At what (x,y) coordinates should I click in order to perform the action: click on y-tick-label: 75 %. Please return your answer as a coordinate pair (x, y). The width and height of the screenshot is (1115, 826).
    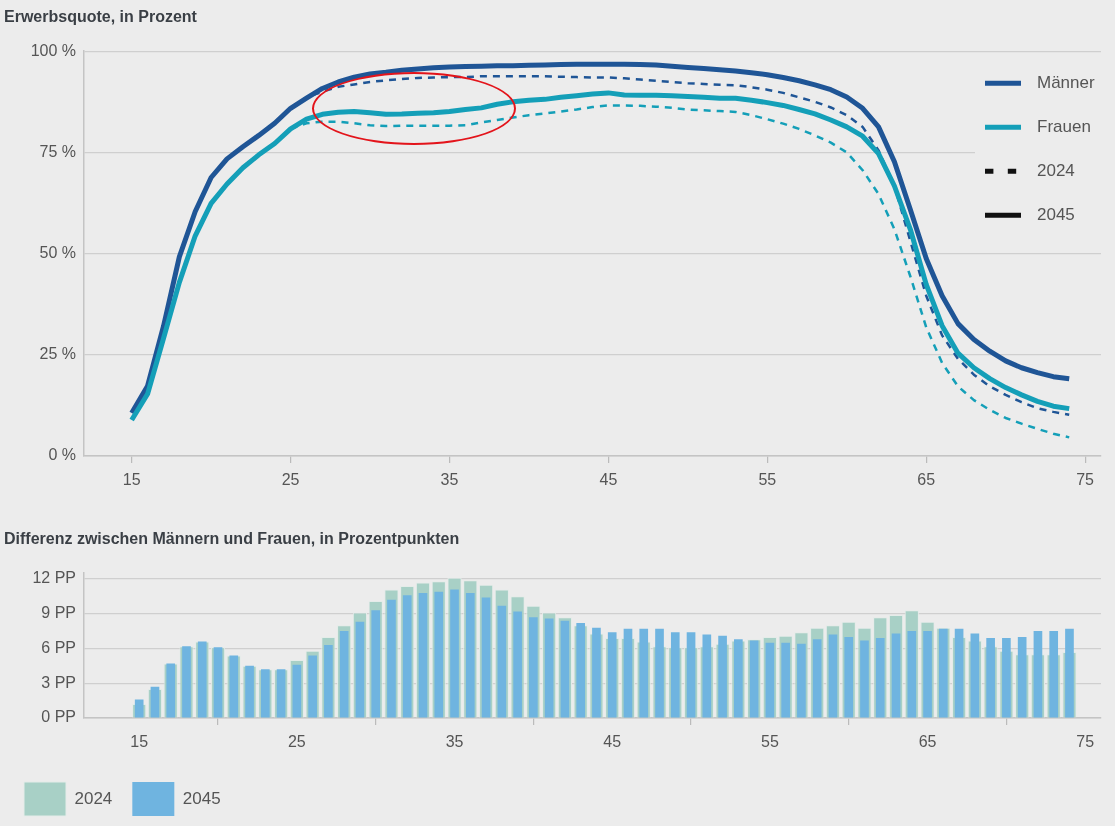
    Looking at the image, I should click on (57, 151).